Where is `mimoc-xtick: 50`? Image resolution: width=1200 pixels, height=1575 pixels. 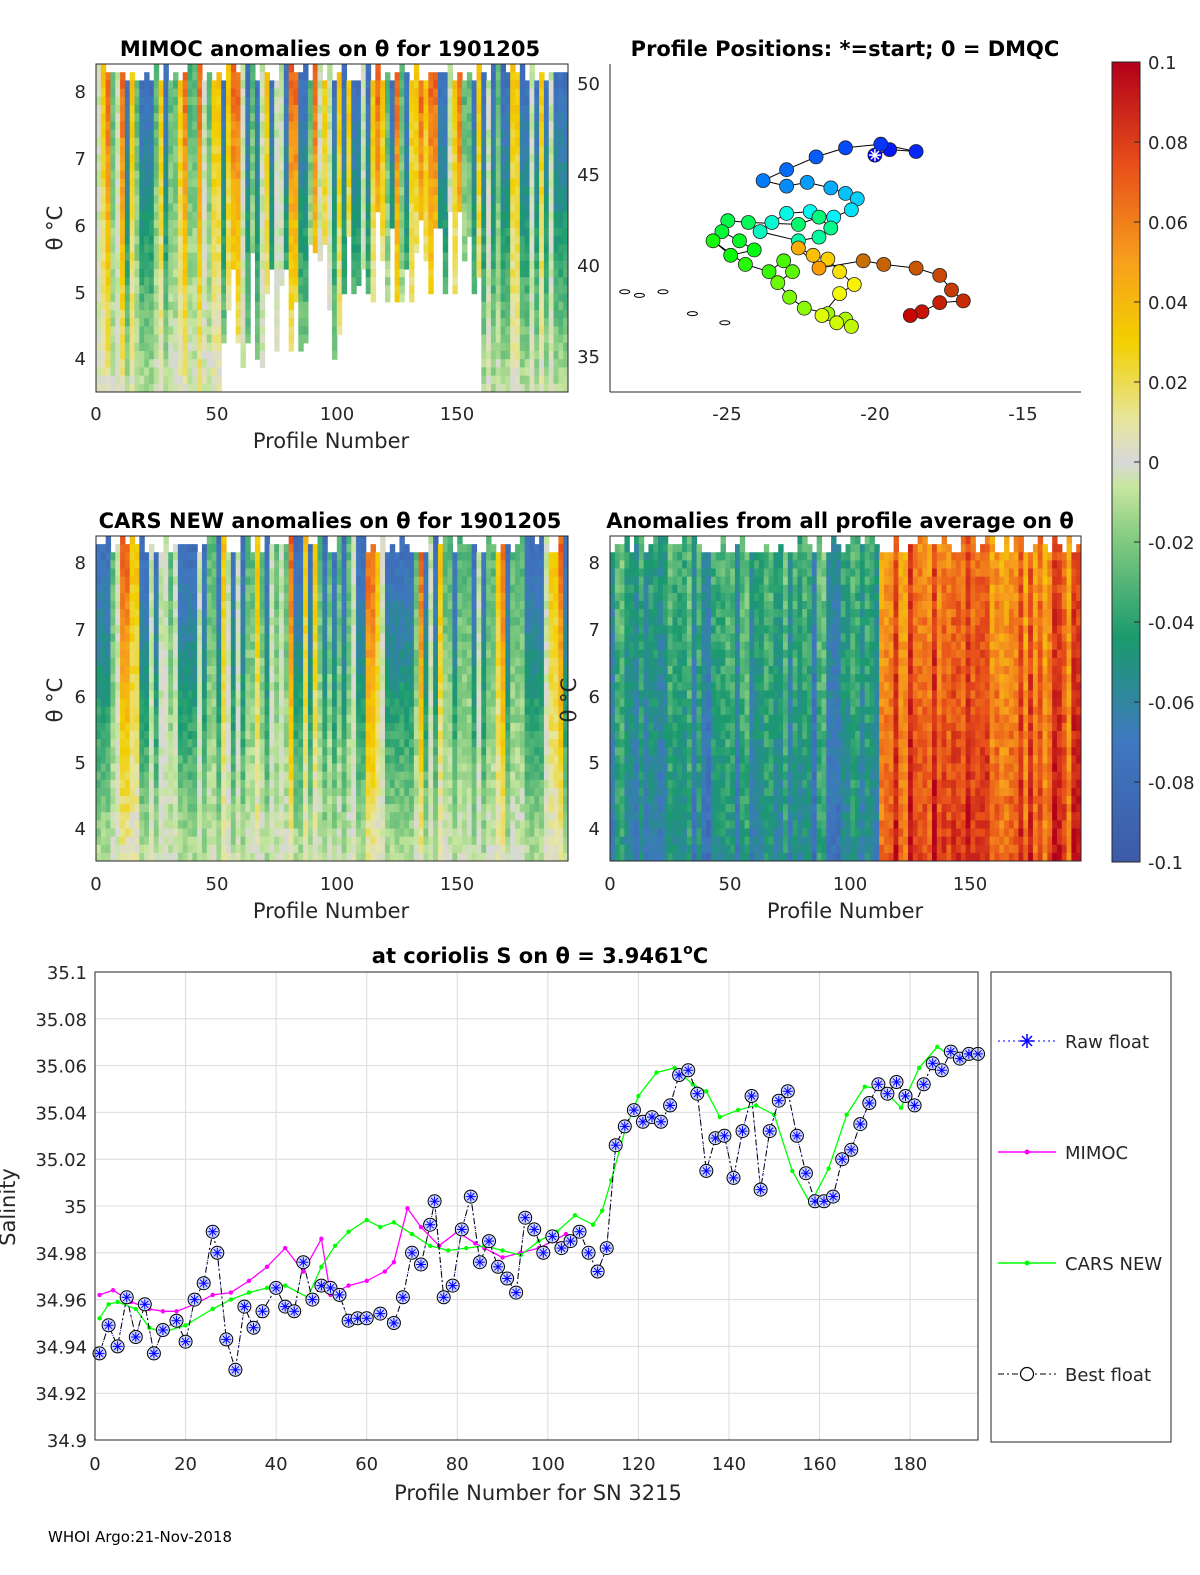
mimoc-xtick: 50 is located at coordinates (217, 414).